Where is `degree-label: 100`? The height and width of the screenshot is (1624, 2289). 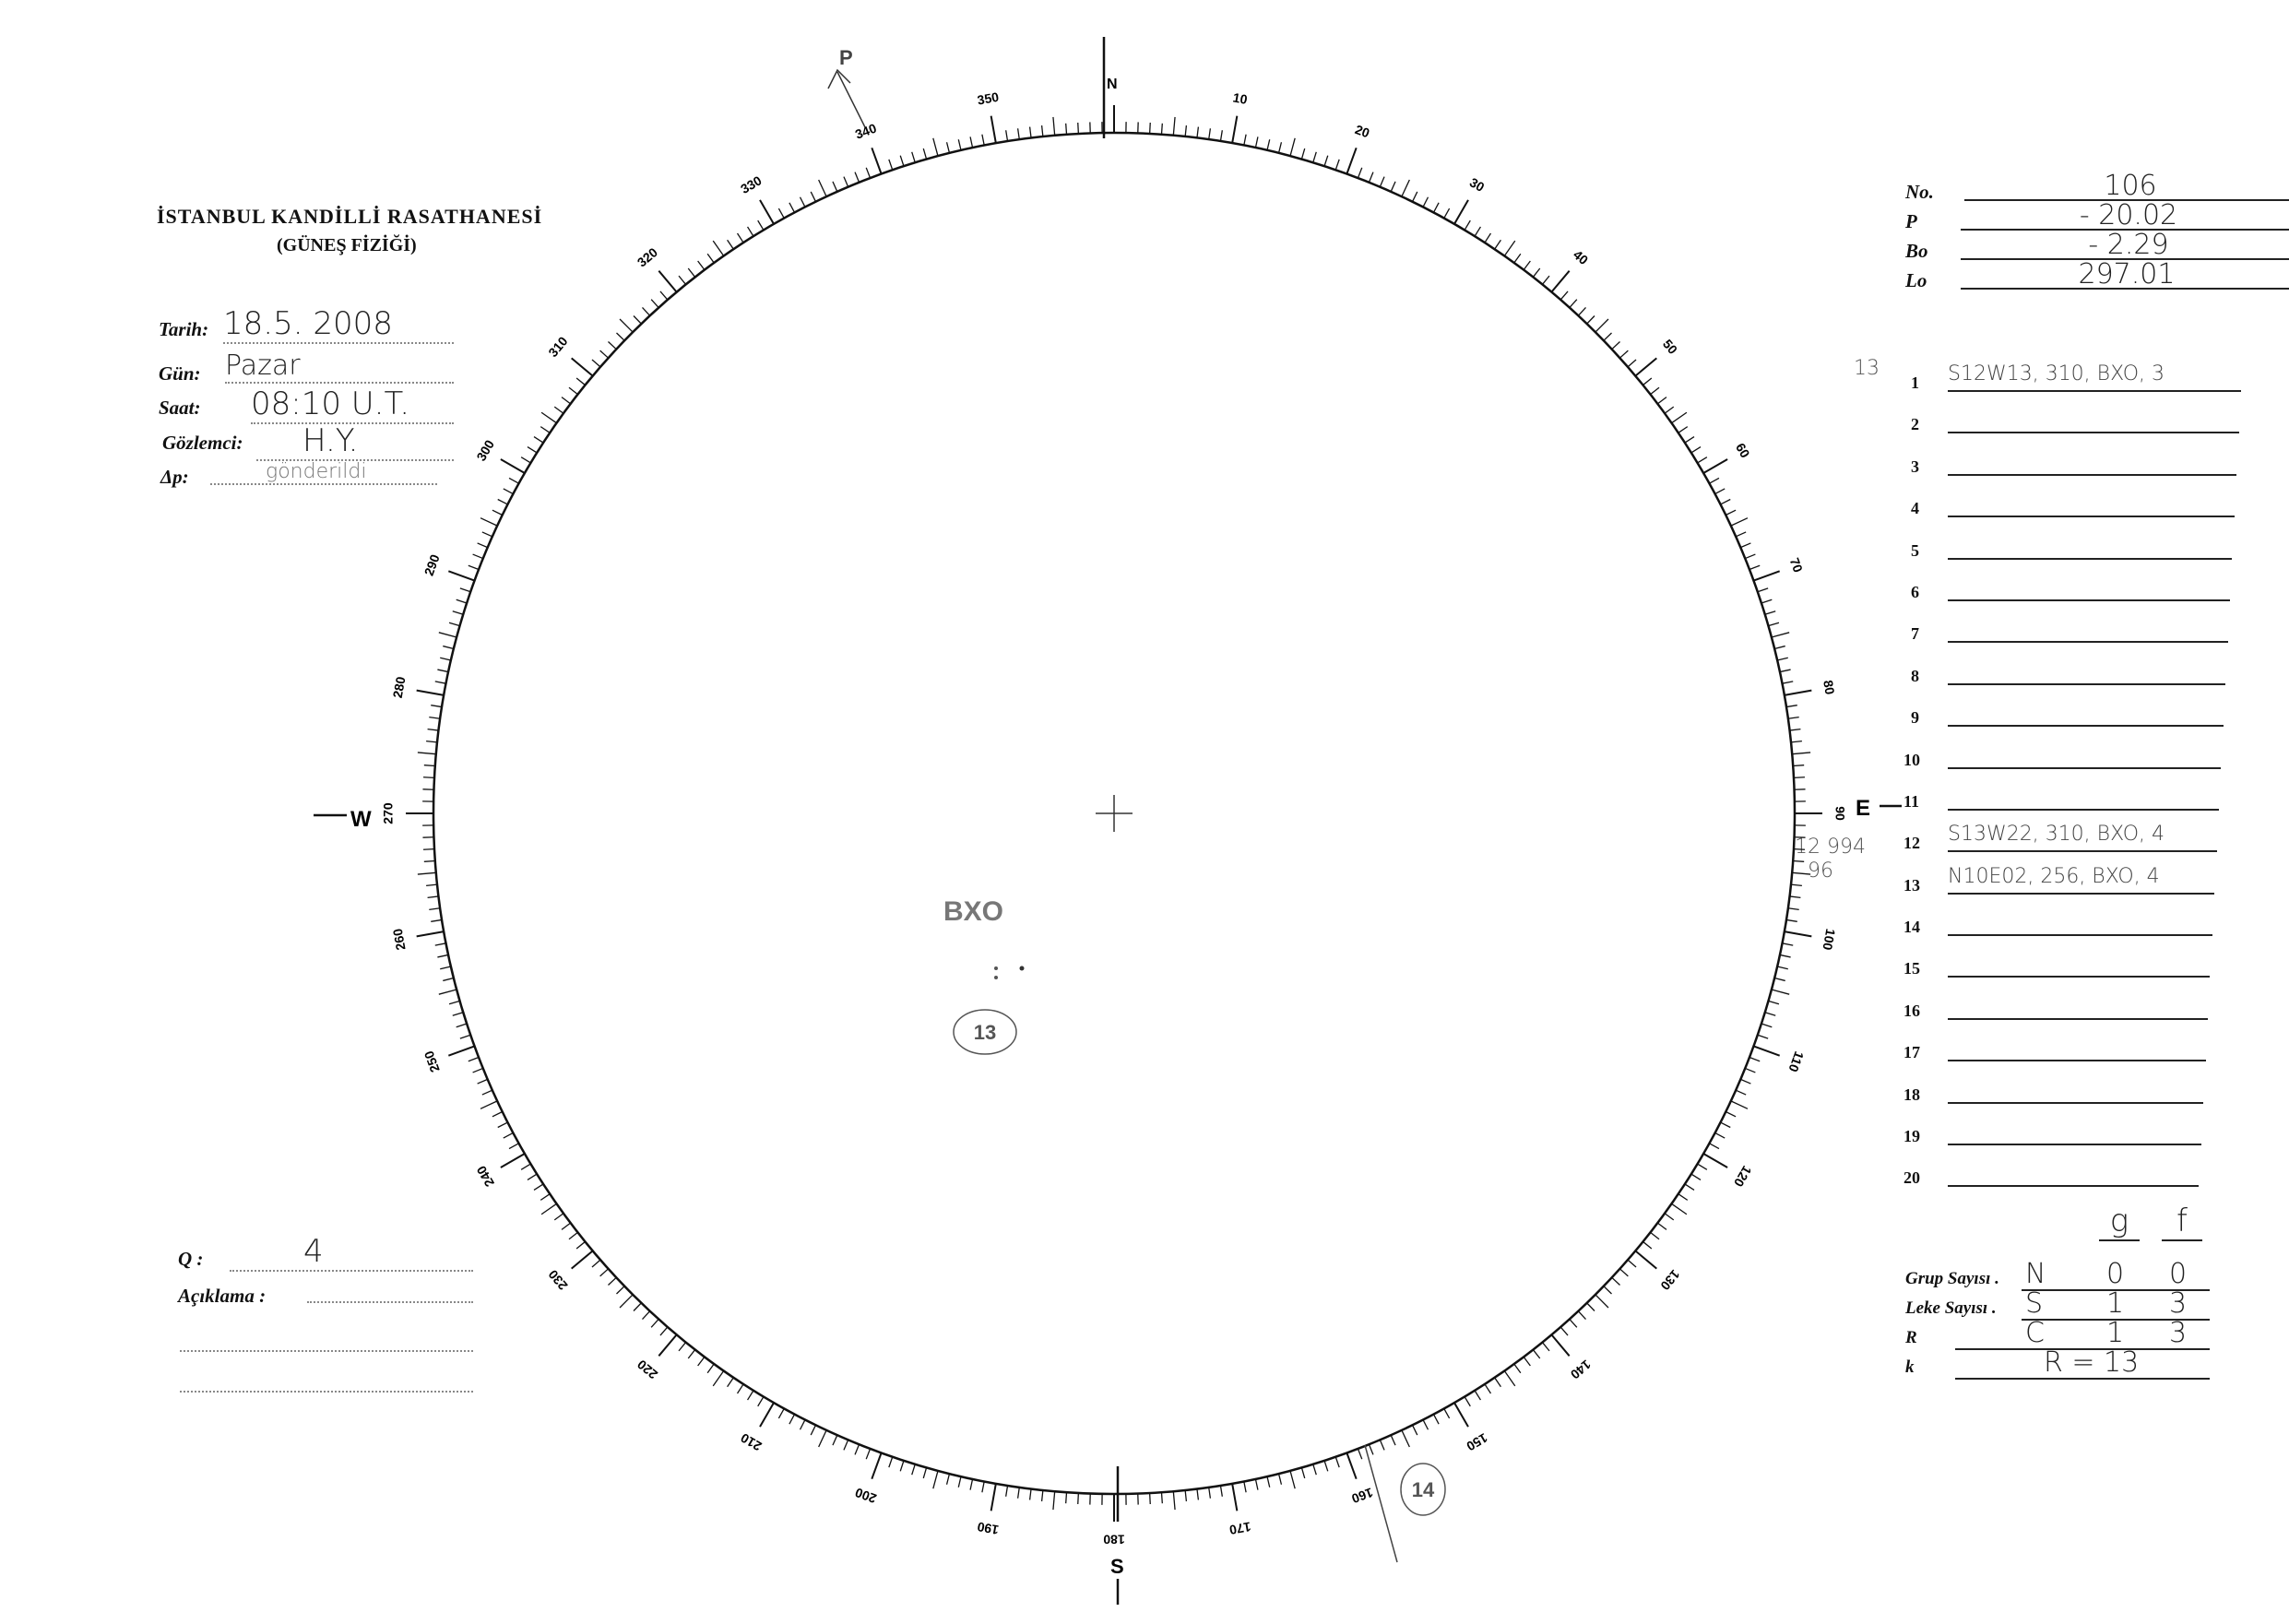 degree-label: 100 is located at coordinates (1829, 940).